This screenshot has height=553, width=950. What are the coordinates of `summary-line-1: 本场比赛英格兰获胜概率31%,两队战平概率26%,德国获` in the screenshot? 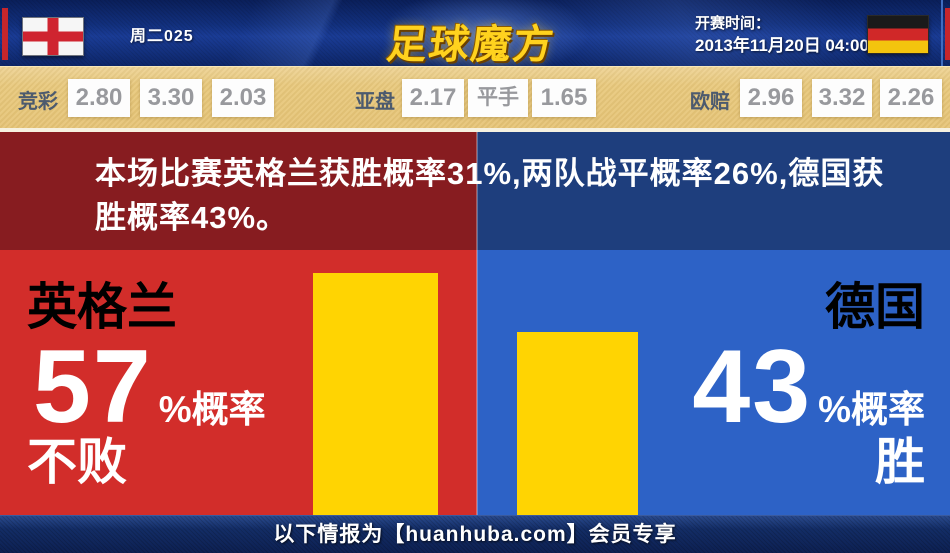 It's located at (490, 173).